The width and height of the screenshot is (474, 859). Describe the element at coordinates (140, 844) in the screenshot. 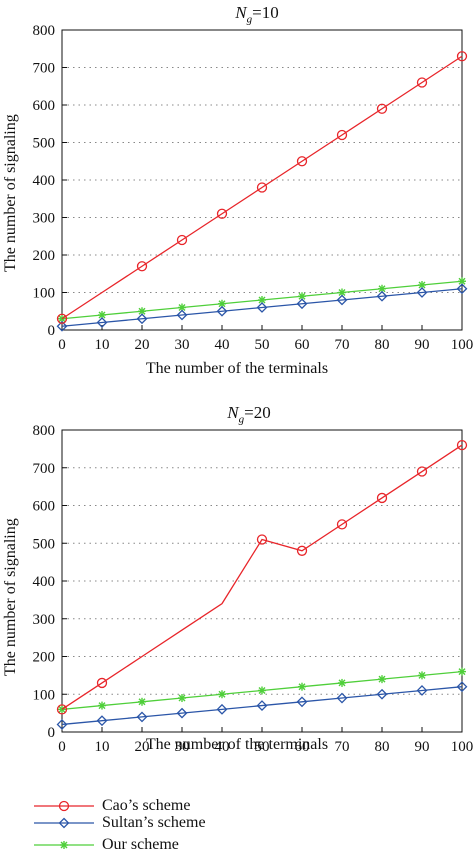

I see `legend-our-label: Our scheme` at that location.